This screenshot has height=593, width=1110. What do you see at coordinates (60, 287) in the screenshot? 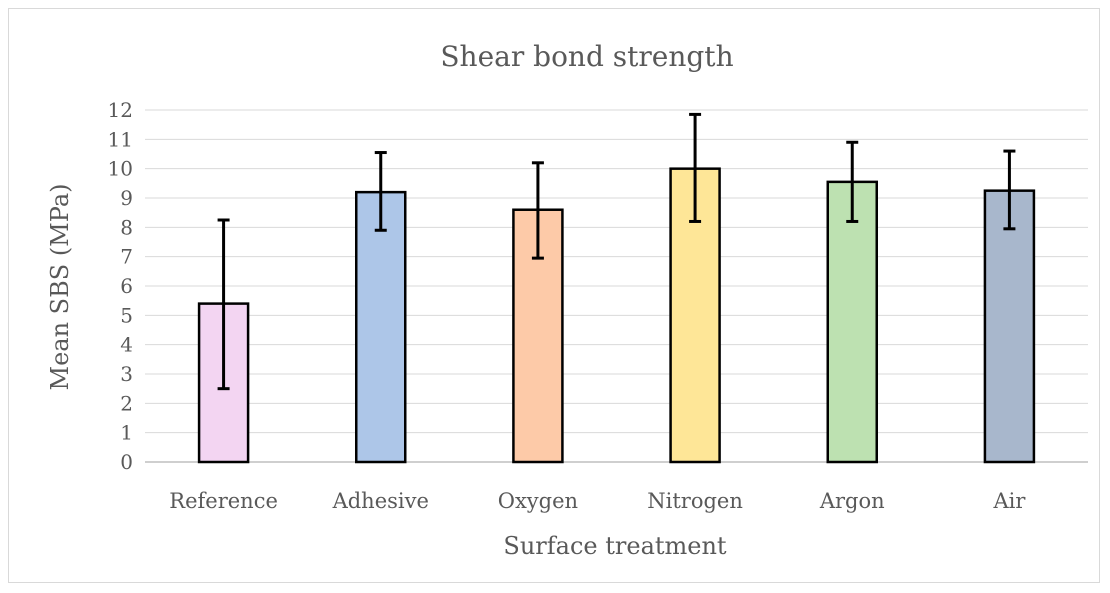
I see `y-axis-title: Mean SBS (MPa)` at bounding box center [60, 287].